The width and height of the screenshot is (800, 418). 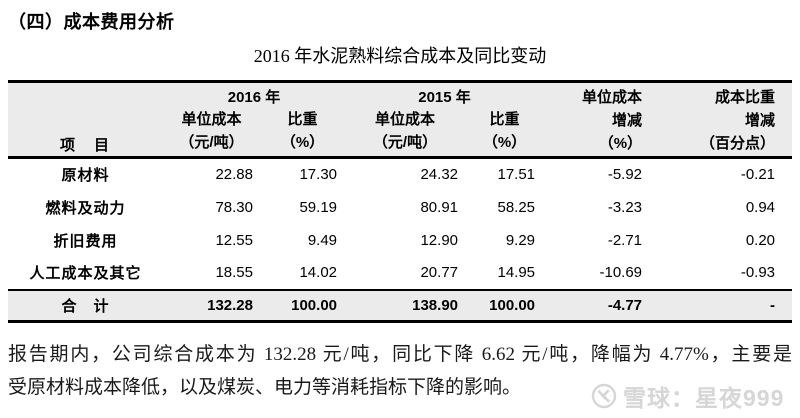 I want to click on cell-value: -10.69, so click(x=621, y=272).